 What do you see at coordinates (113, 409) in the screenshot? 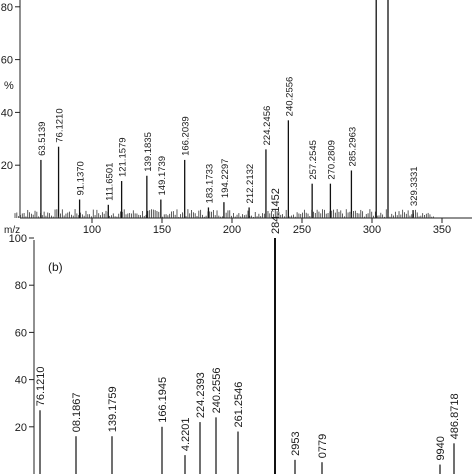
I see `panel-b-peak-label: 139.1759` at bounding box center [113, 409].